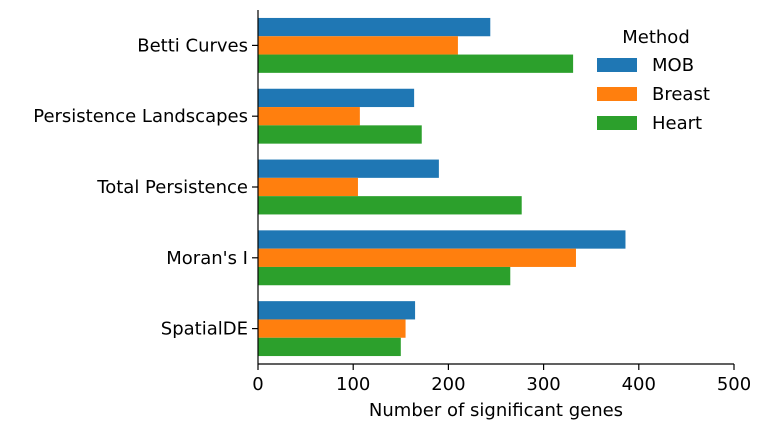  What do you see at coordinates (340, 134) in the screenshot?
I see `bar-persistence-landscapes-heart` at bounding box center [340, 134].